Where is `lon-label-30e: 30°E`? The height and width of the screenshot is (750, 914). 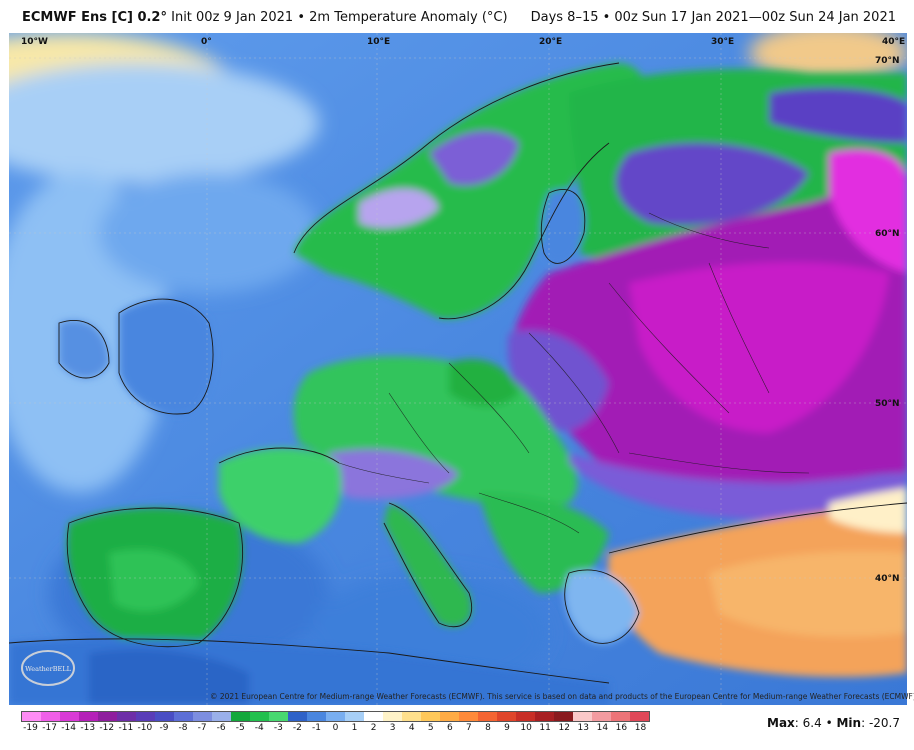
lon-label-30e: 30°E is located at coordinates (722, 42).